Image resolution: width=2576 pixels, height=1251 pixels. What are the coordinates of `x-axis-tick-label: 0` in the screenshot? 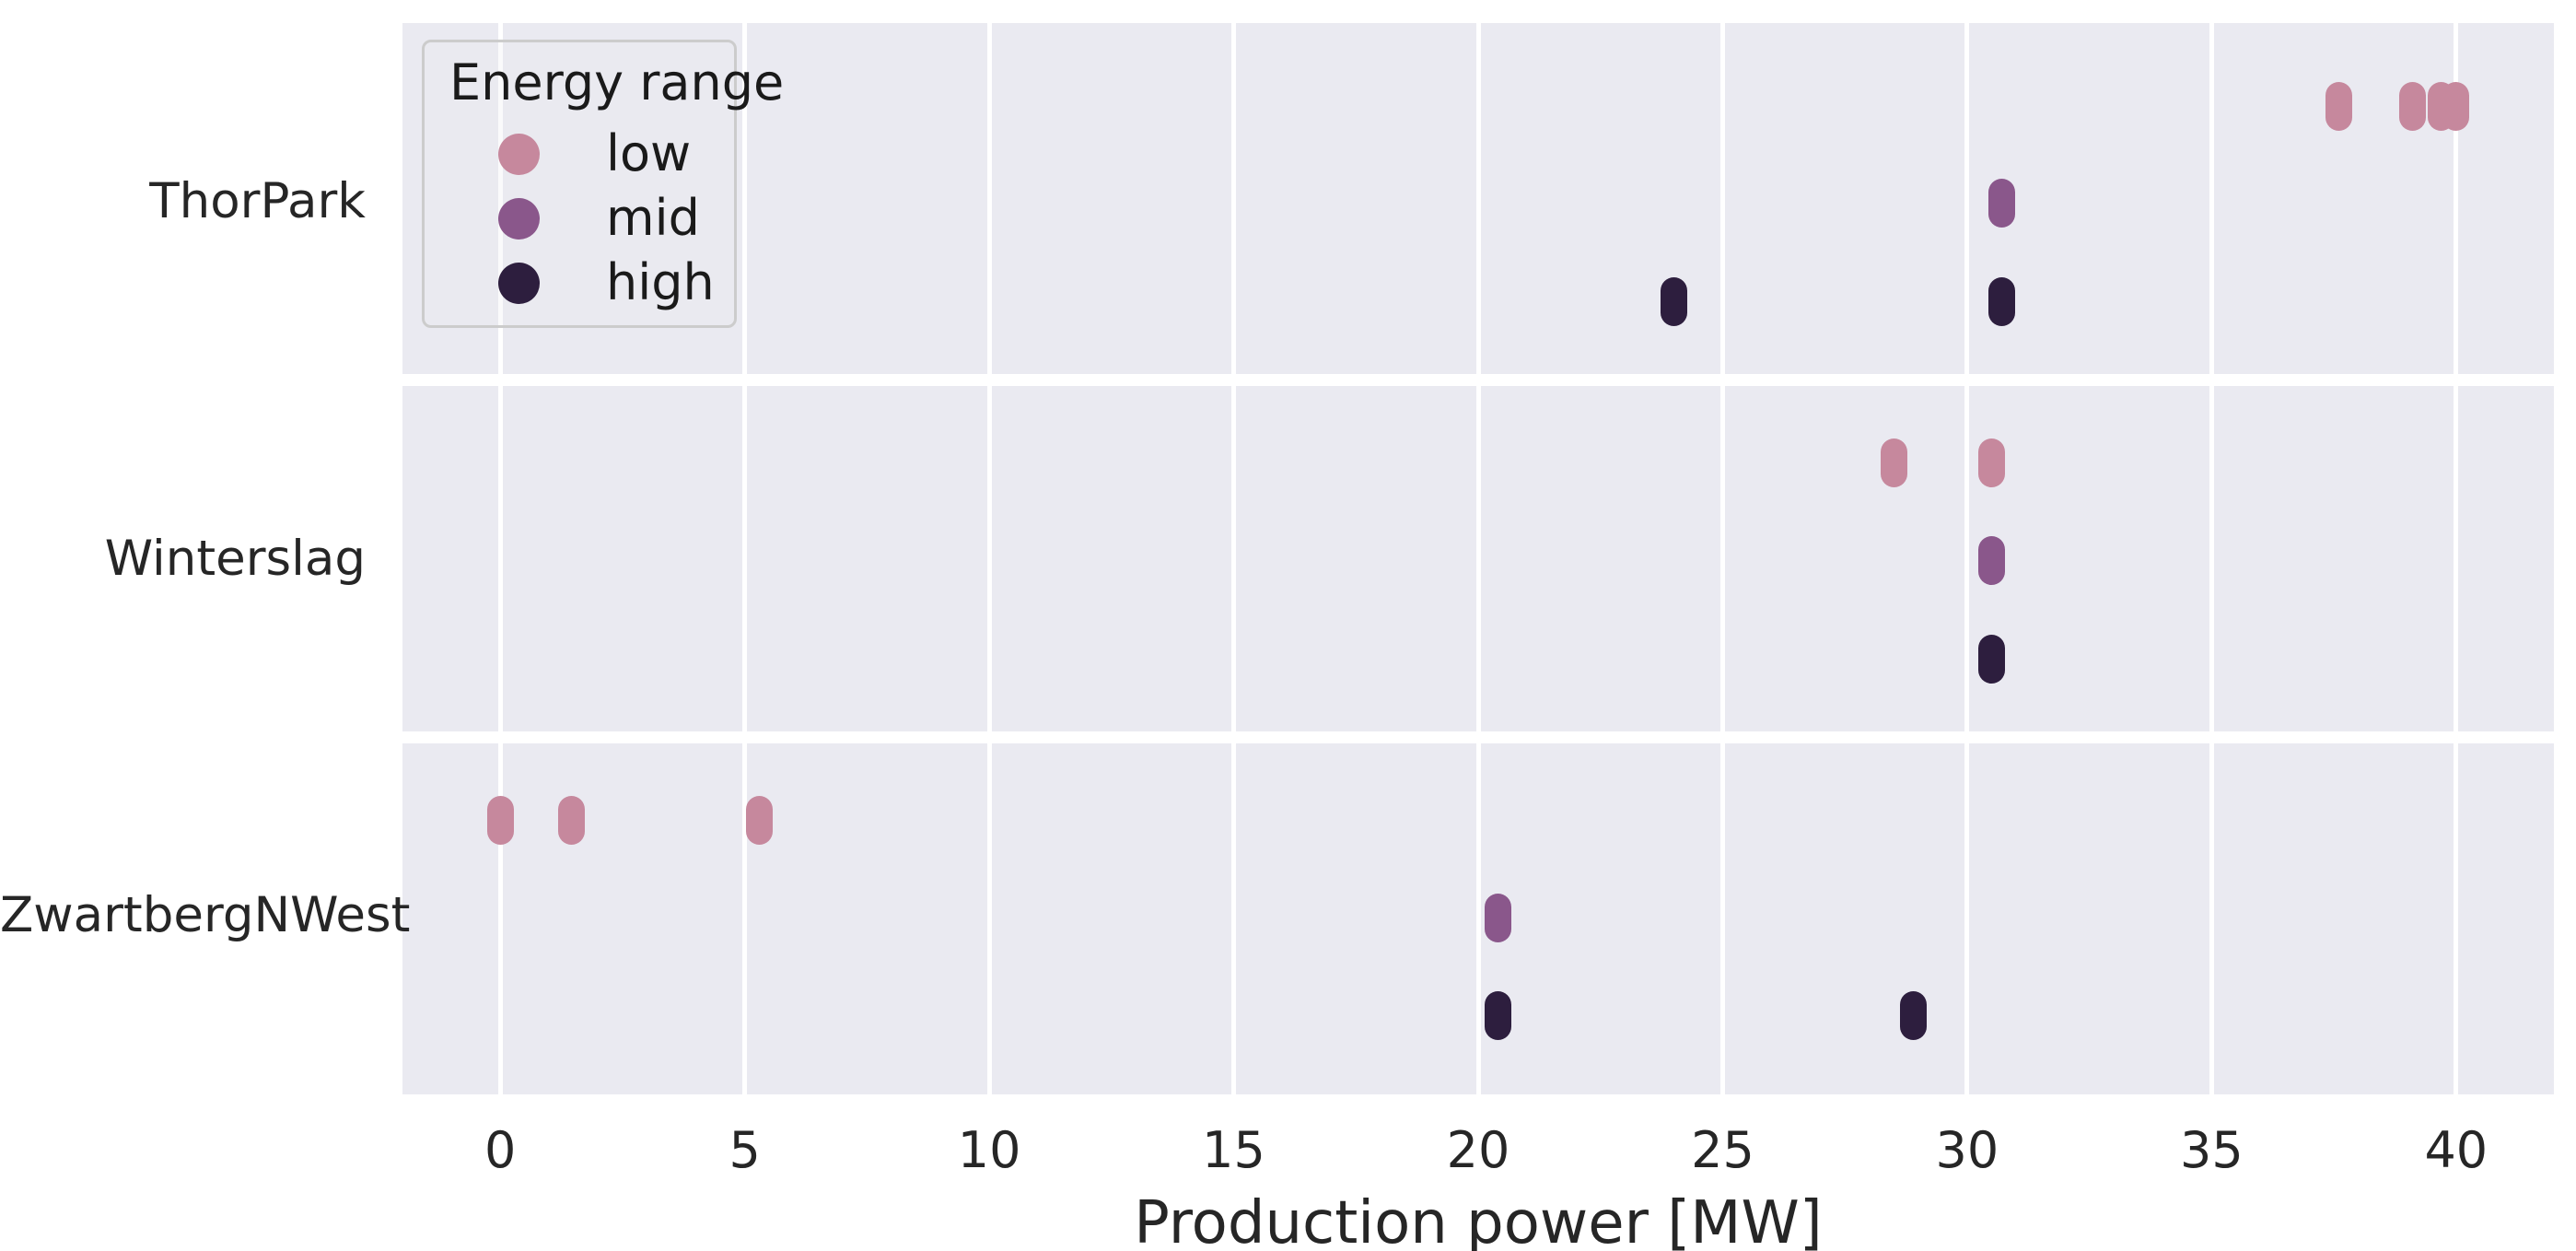 It's located at (501, 1150).